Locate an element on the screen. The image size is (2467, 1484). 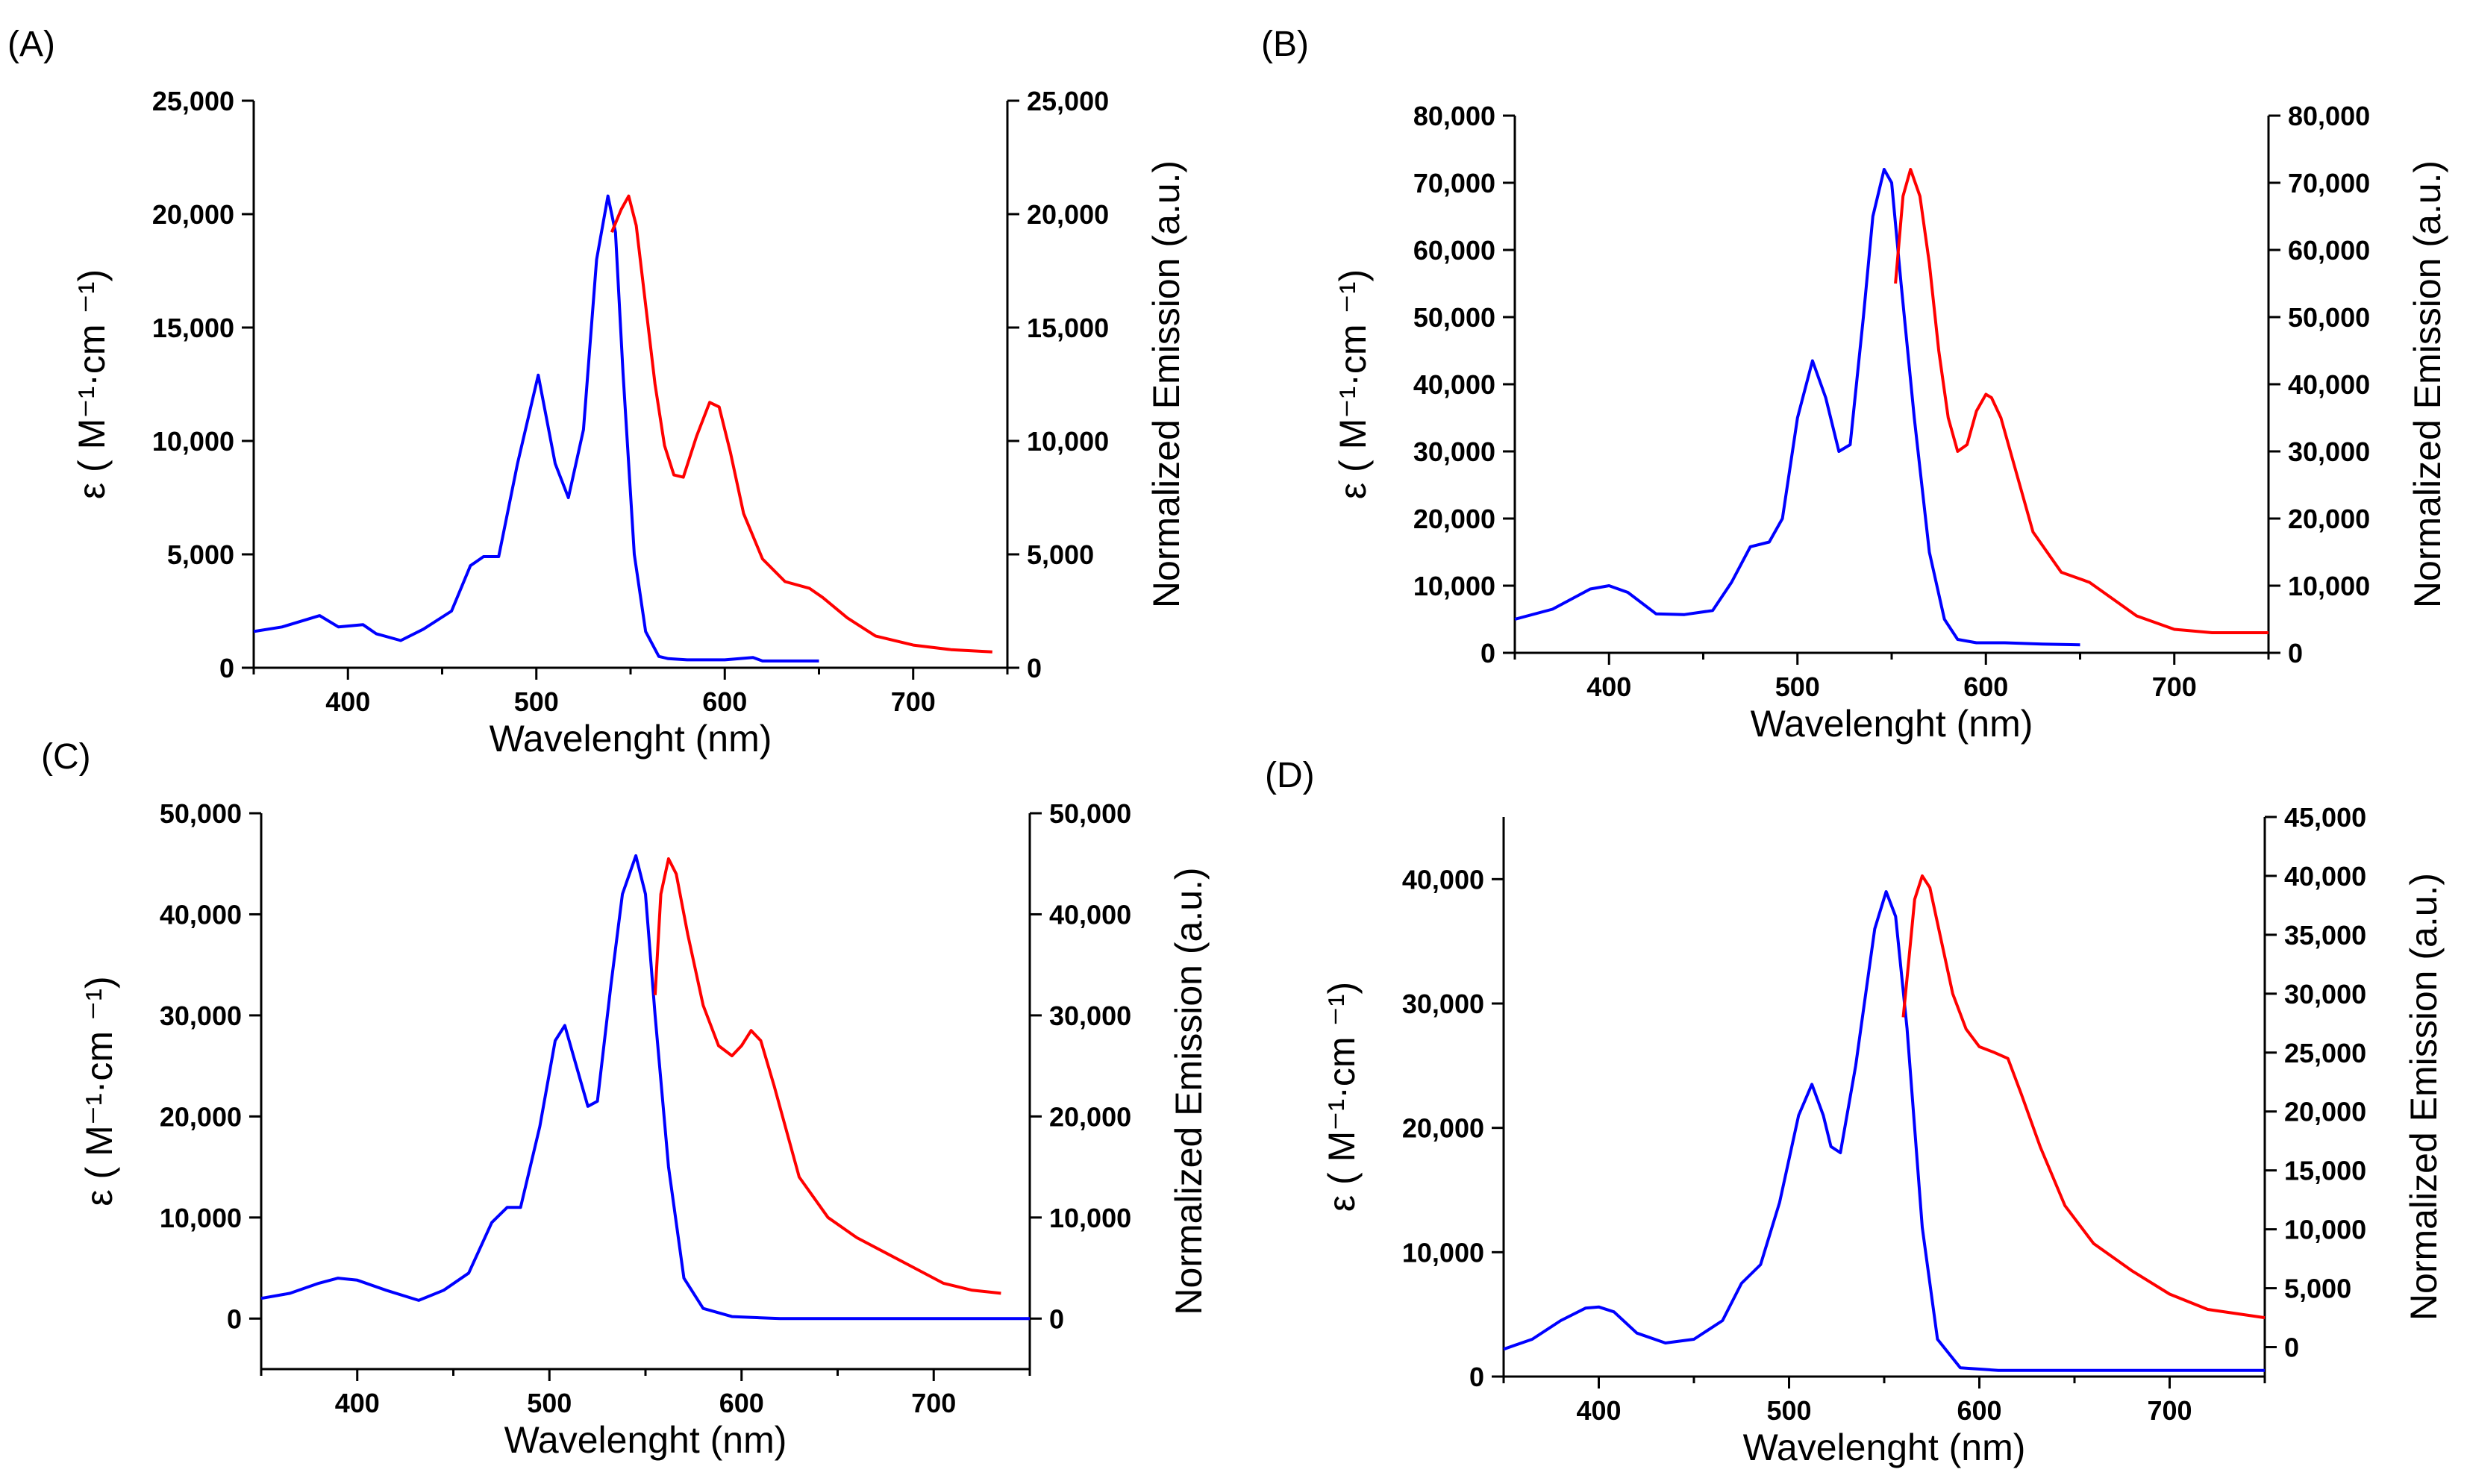
y-left-tick-label: 60,000 is located at coordinates (1454, 250).